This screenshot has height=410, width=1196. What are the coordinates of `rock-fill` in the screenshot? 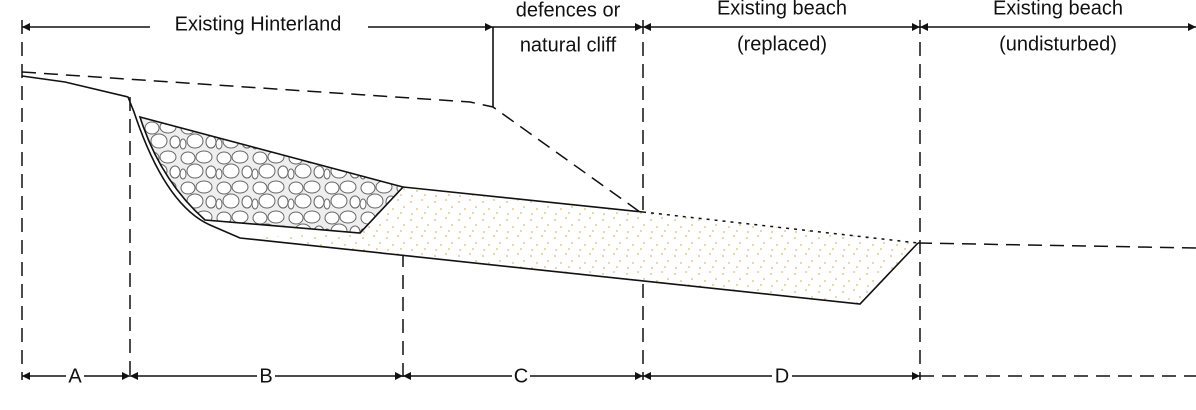 It's located at (271, 174).